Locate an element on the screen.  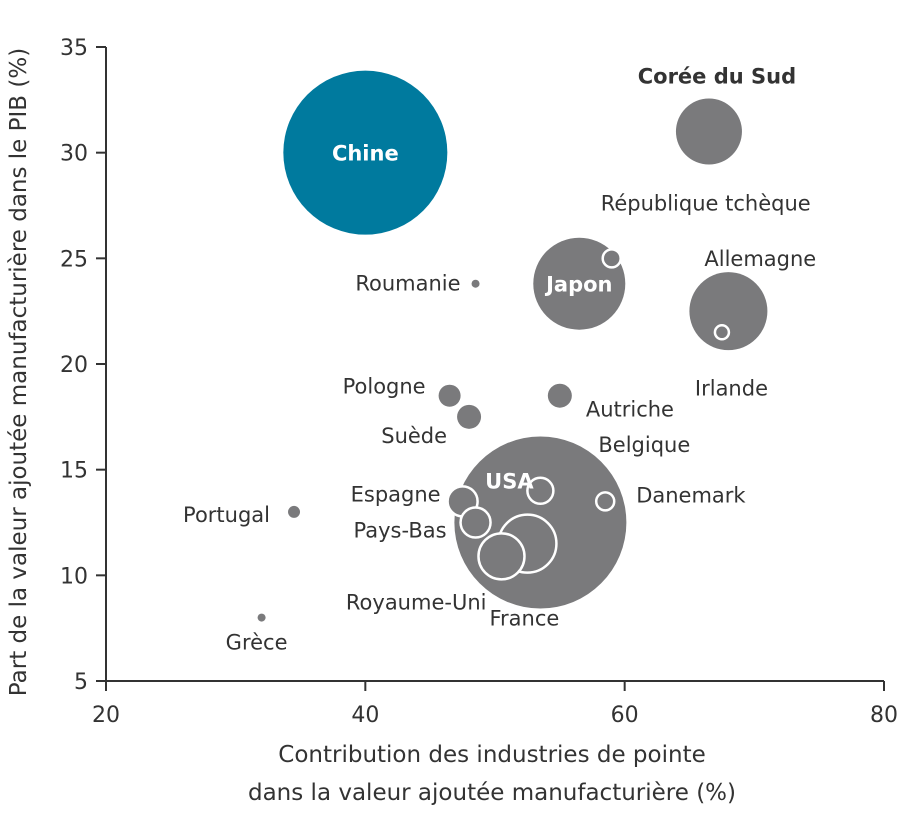
point-label-royaume-uni: Royaume-Uni is located at coordinates (416, 602).